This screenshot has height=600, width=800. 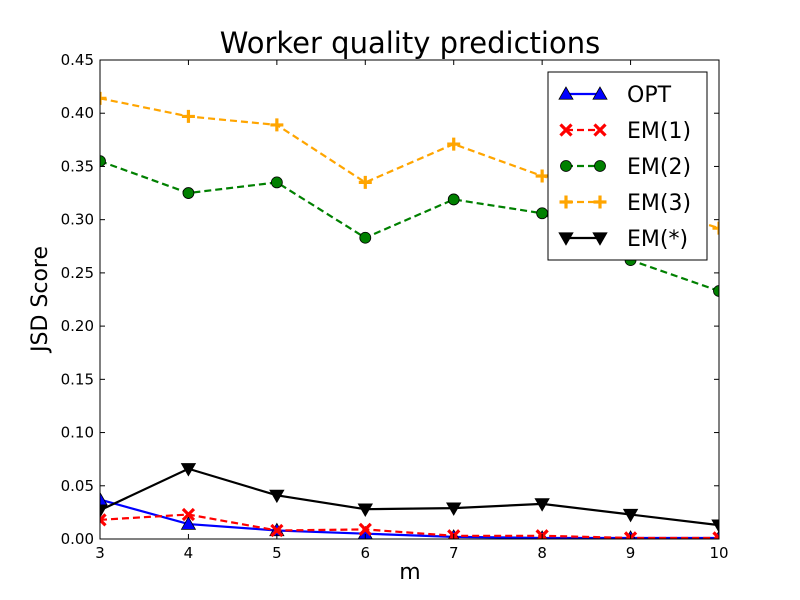 I want to click on legend-label-em2: EM(2), so click(x=659, y=167).